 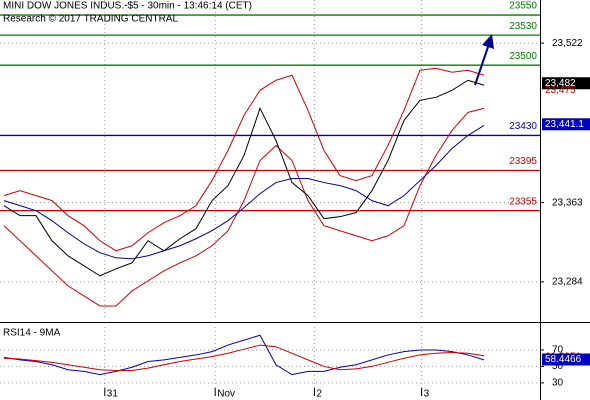 What do you see at coordinates (523, 201) in the screenshot?
I see `level-label: 23355` at bounding box center [523, 201].